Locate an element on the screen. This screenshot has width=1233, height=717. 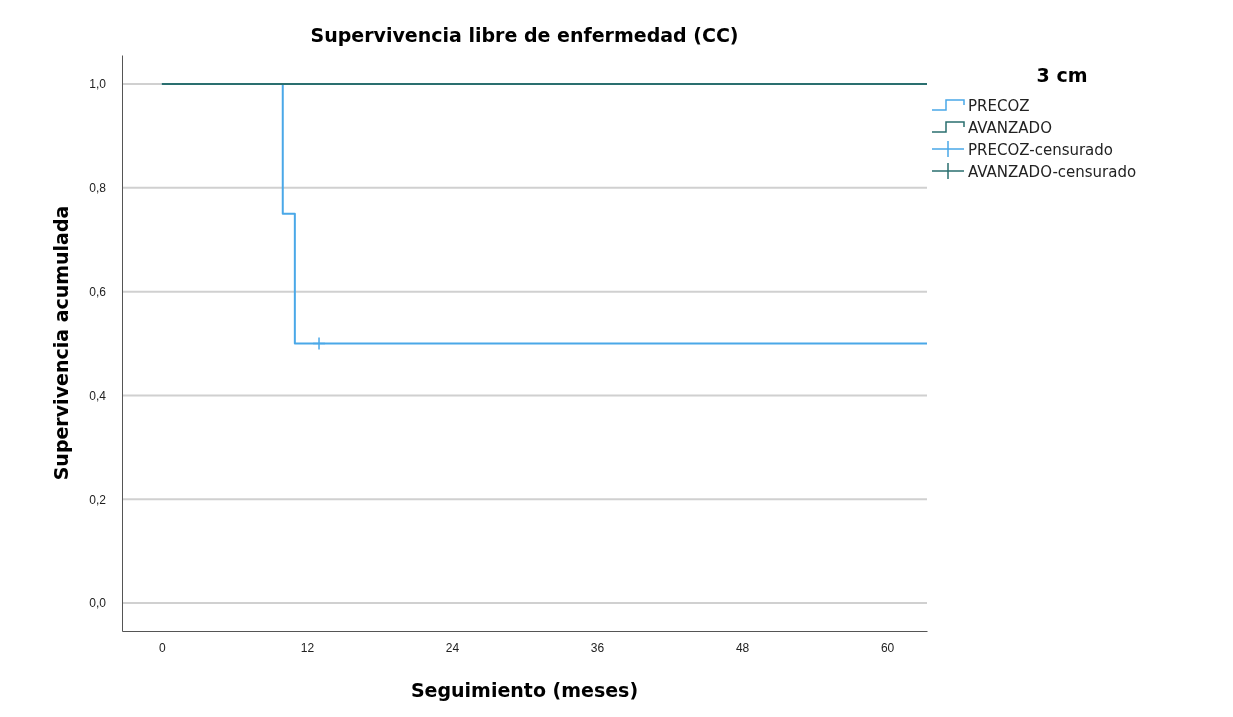
legend-label: AVANZADO-censurado is located at coordinates (1052, 172).